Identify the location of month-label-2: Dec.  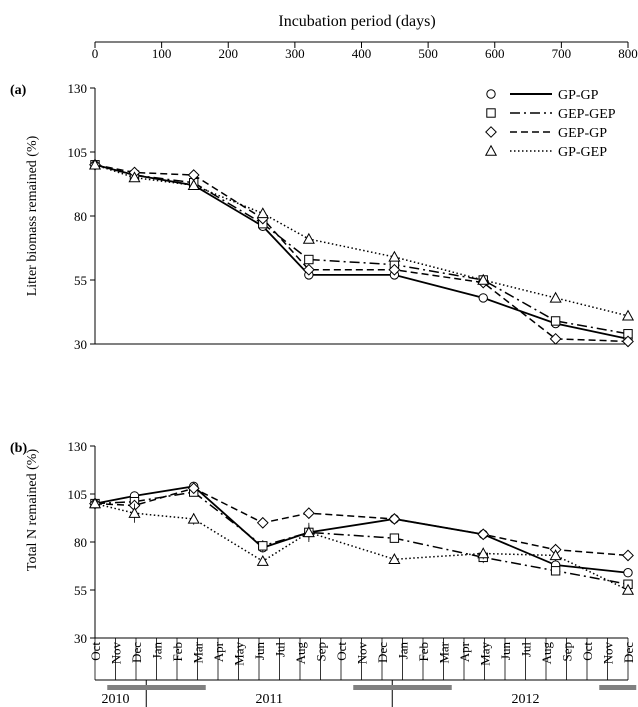
(136, 652).